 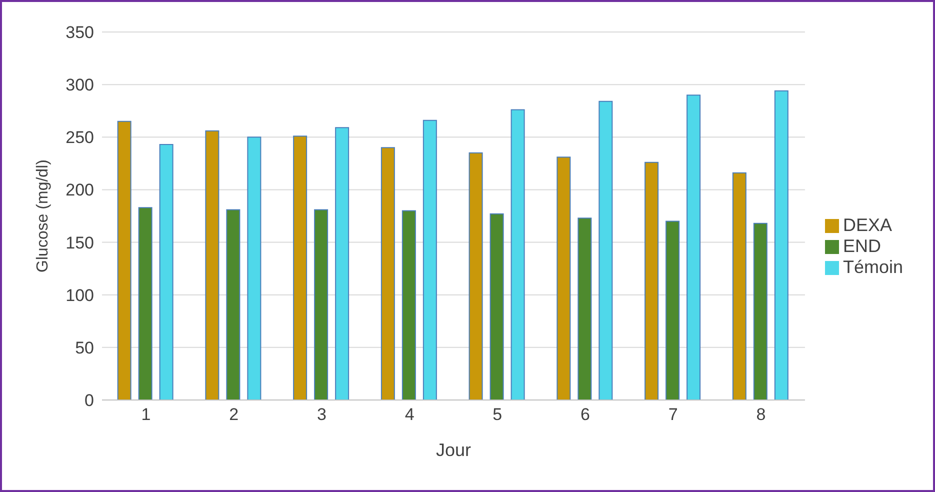 What do you see at coordinates (872, 266) in the screenshot?
I see `legend-label: Témoin` at bounding box center [872, 266].